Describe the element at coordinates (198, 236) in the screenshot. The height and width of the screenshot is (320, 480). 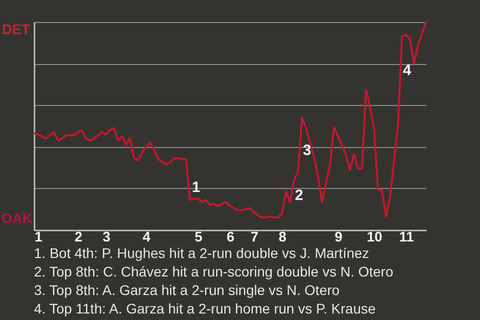
I see `x-tick-label: 5` at that location.